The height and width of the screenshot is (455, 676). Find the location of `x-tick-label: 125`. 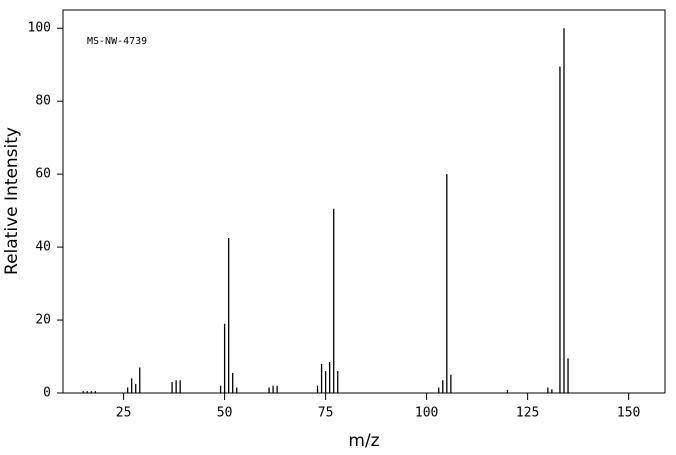

x-tick-label: 125 is located at coordinates (527, 413).